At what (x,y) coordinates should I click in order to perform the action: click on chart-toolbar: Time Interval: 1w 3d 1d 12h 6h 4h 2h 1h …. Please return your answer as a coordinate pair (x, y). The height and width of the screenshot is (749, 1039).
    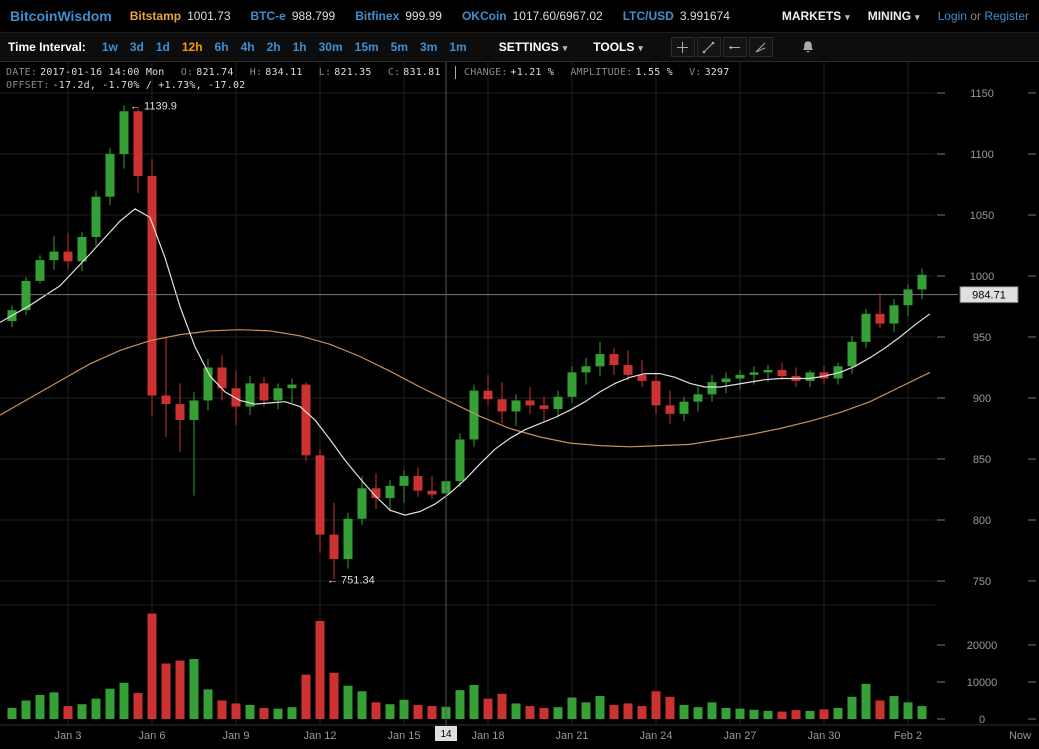
    Looking at the image, I should click on (519, 47).